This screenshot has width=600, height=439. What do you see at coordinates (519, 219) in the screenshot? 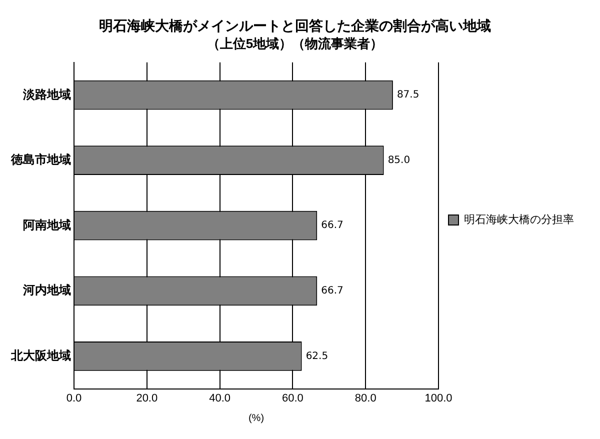
I see `legend-label: 明石海峡大橋の分担率` at bounding box center [519, 219].